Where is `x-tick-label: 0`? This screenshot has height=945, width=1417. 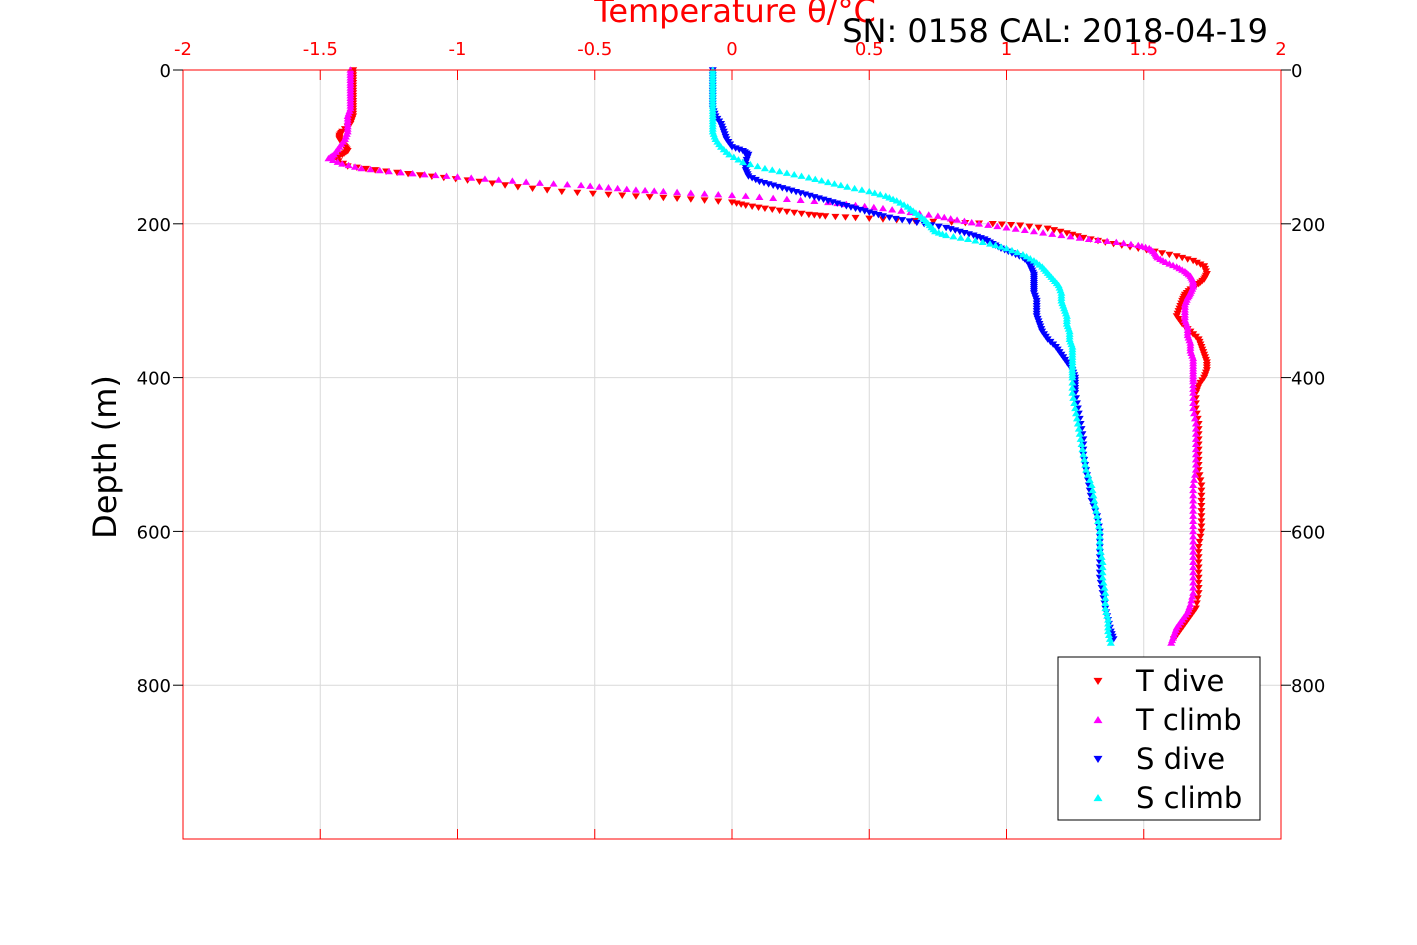
x-tick-label: 0 is located at coordinates (731, 49).